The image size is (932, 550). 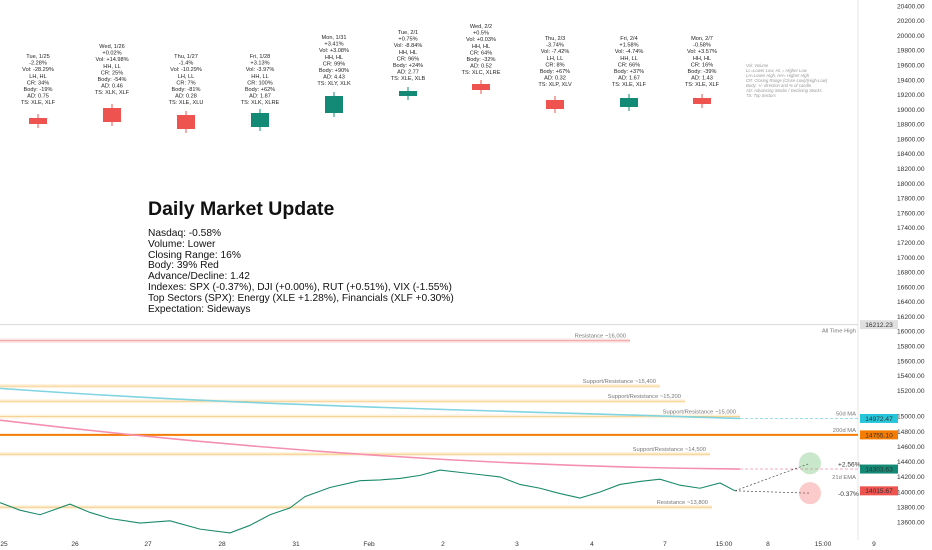 What do you see at coordinates (911, 80) in the screenshot?
I see `y-tick-label: 19400.00` at bounding box center [911, 80].